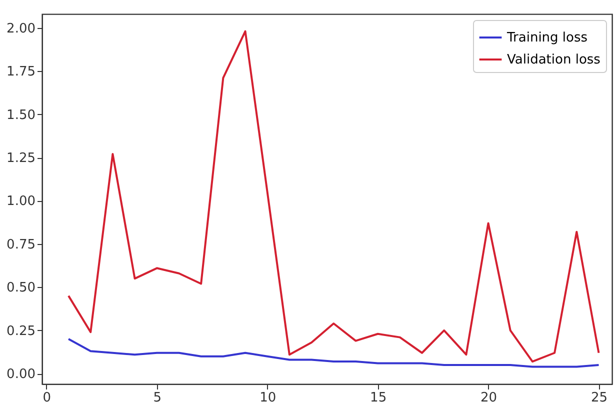  What do you see at coordinates (21, 115) in the screenshot?
I see `y-tick-label: 1.50` at bounding box center [21, 115].